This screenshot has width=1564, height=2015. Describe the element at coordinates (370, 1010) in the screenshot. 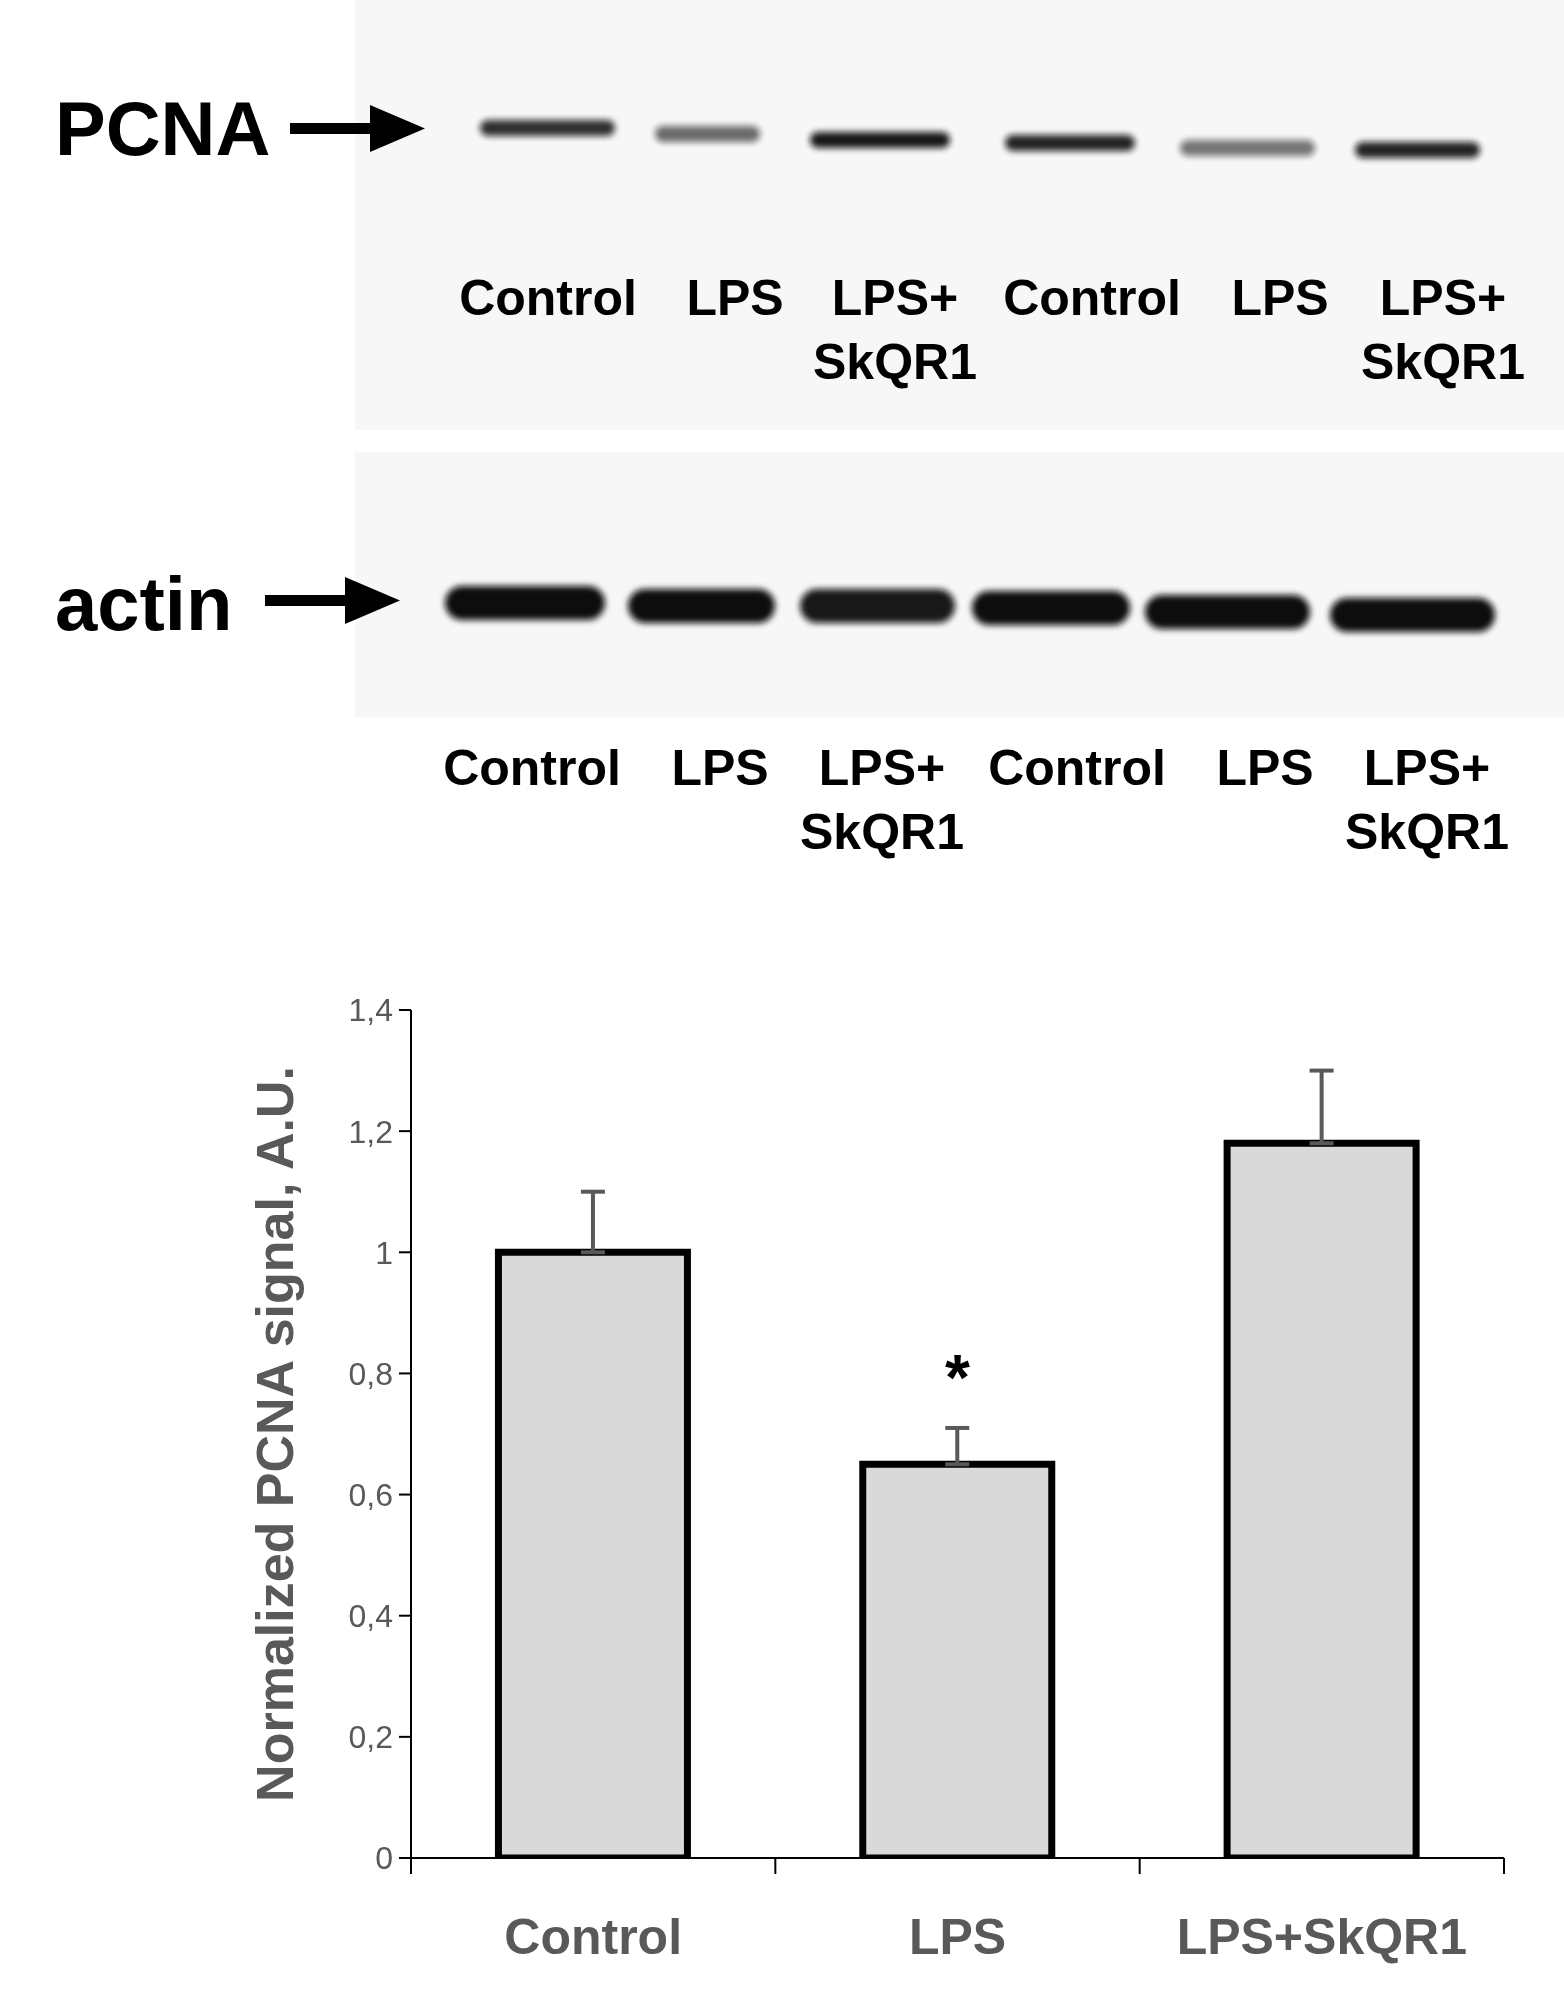

I see `y-tick-label: 1,4` at that location.